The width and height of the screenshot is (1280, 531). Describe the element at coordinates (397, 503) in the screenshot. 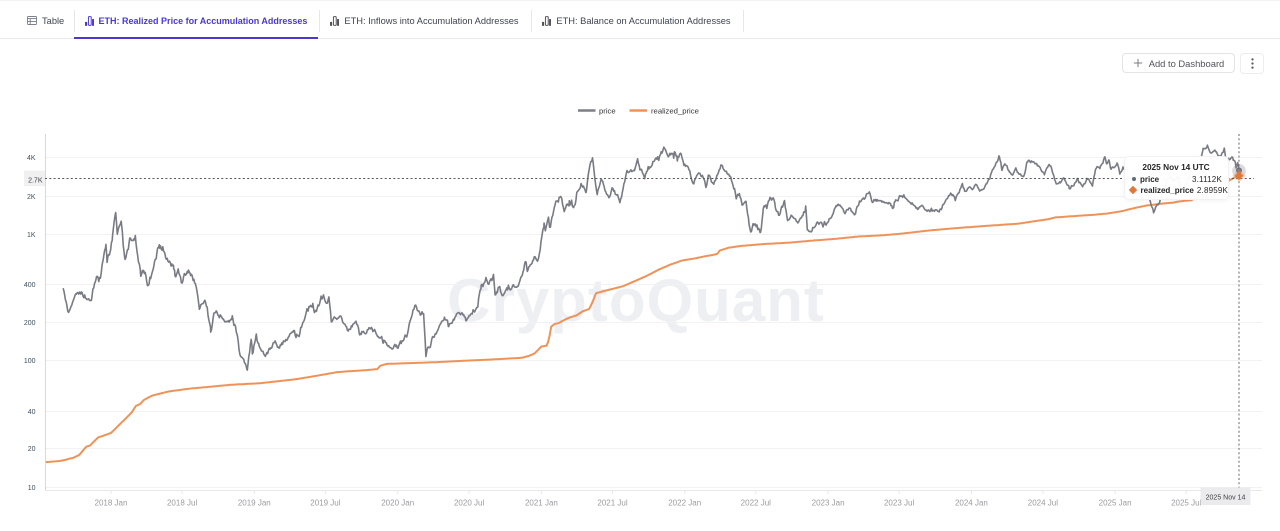

I see `svg-text: 2020 Jan` at that location.